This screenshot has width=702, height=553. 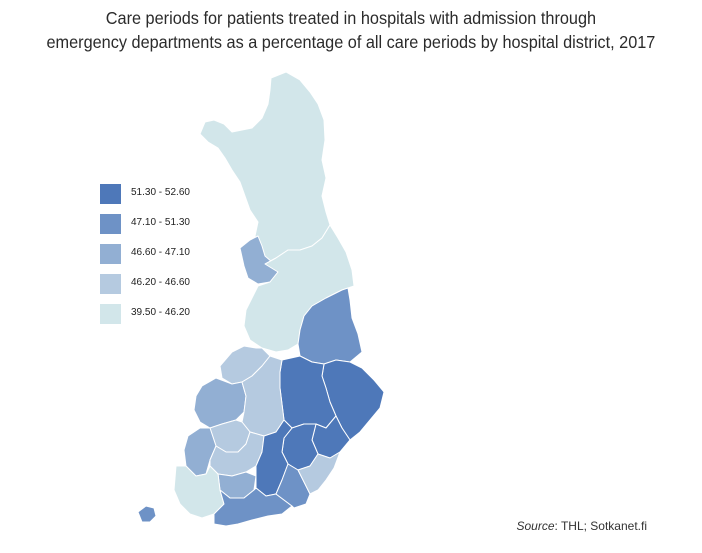 I want to click on source-label: Source, so click(x=535, y=526).